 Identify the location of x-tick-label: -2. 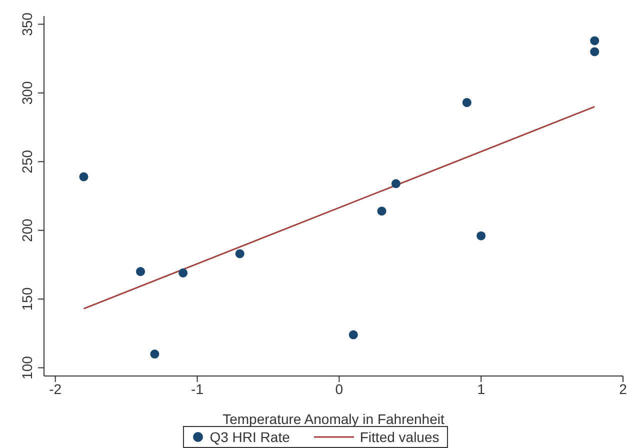
(55, 388).